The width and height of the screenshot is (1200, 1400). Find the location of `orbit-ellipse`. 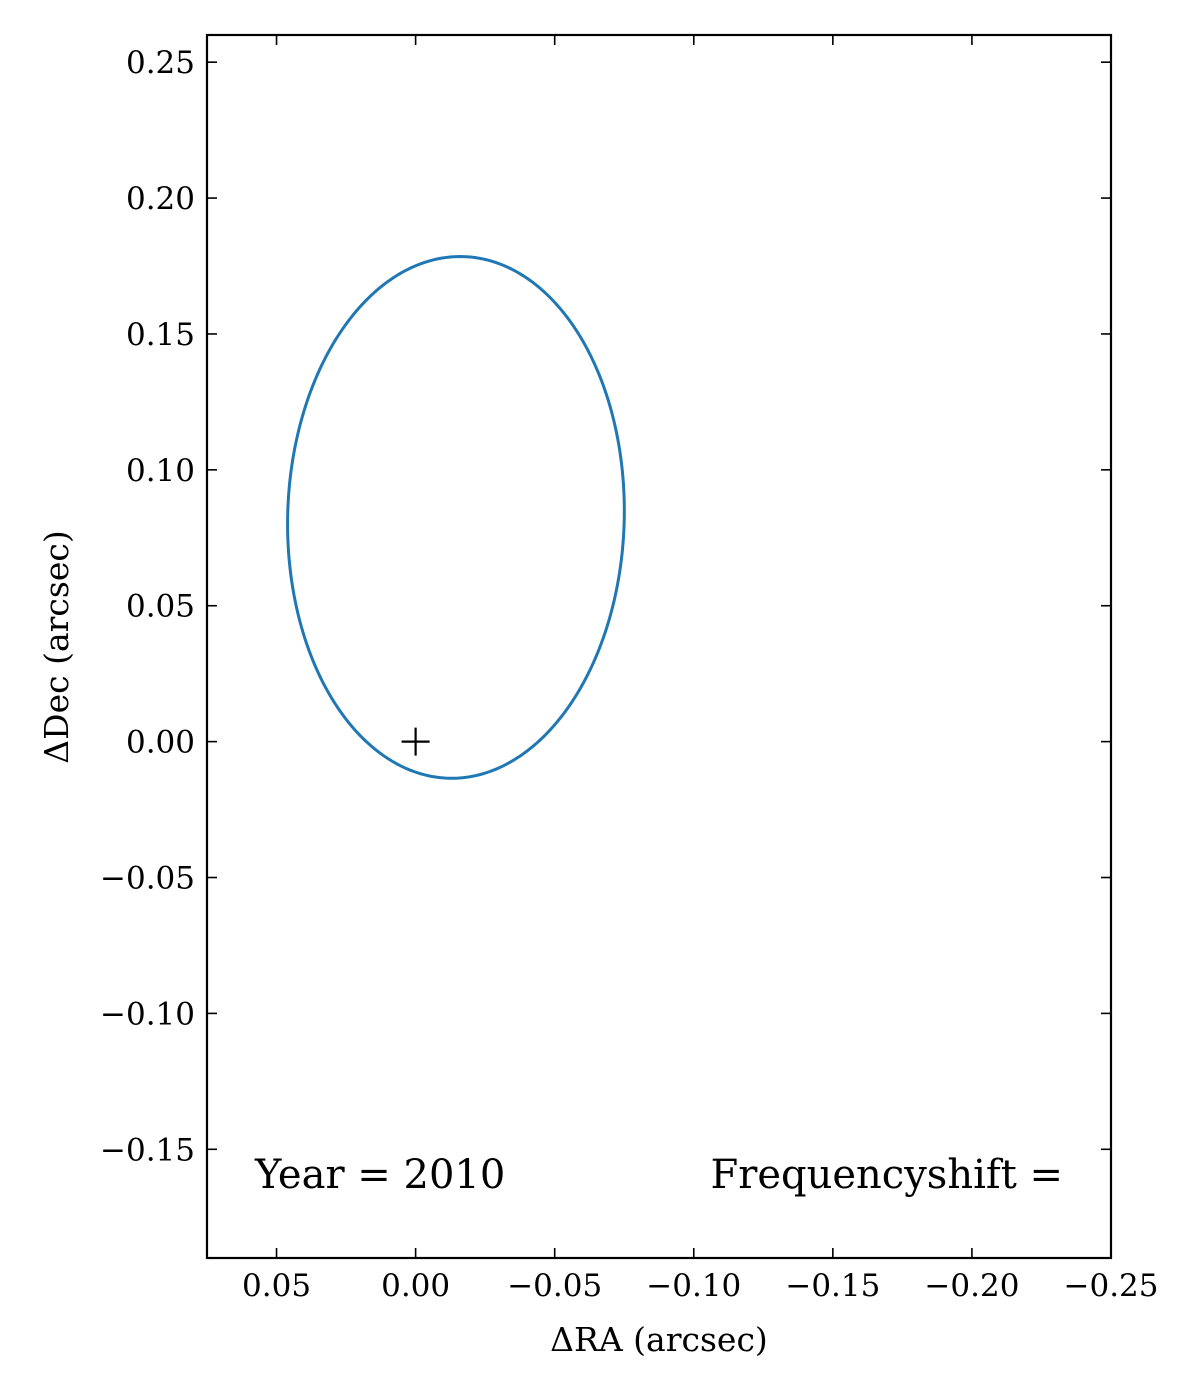

orbit-ellipse is located at coordinates (456, 517).